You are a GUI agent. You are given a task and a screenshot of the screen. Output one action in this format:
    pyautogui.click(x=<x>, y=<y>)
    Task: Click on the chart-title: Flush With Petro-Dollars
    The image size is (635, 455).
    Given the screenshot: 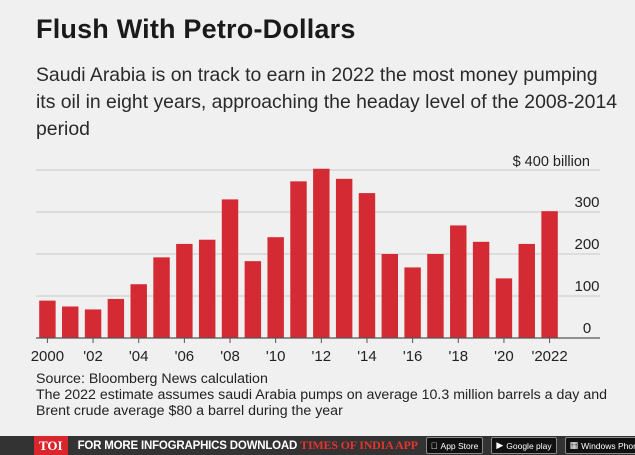 What is the action you would take?
    pyautogui.click(x=196, y=29)
    